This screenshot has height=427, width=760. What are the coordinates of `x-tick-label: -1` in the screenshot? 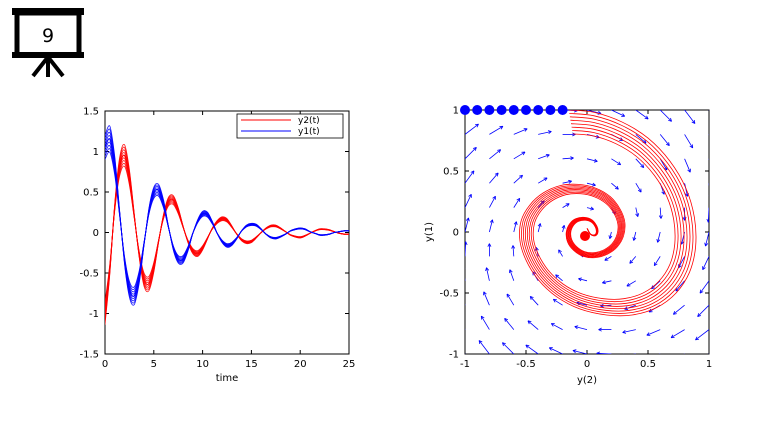 It's located at (465, 364).